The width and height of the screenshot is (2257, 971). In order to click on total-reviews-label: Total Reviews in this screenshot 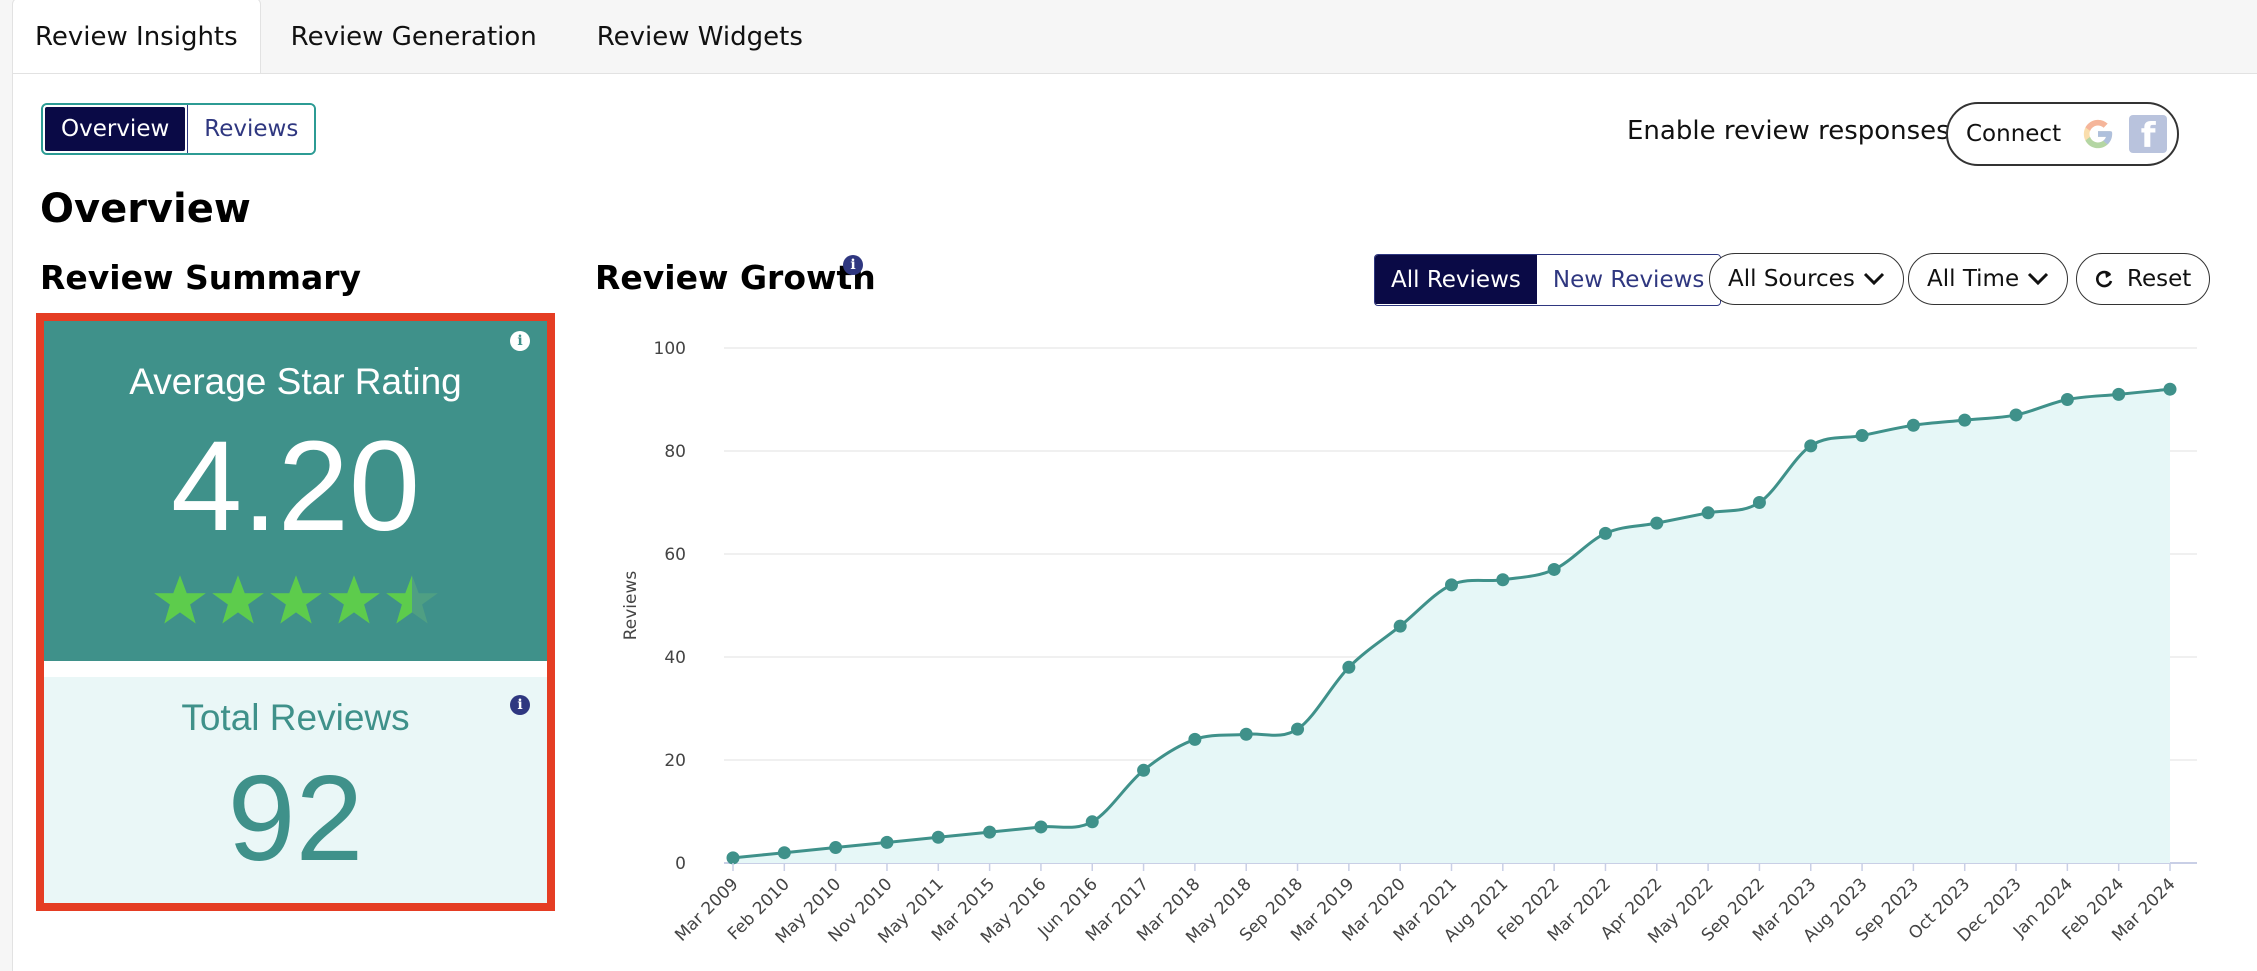, I will do `click(295, 717)`.